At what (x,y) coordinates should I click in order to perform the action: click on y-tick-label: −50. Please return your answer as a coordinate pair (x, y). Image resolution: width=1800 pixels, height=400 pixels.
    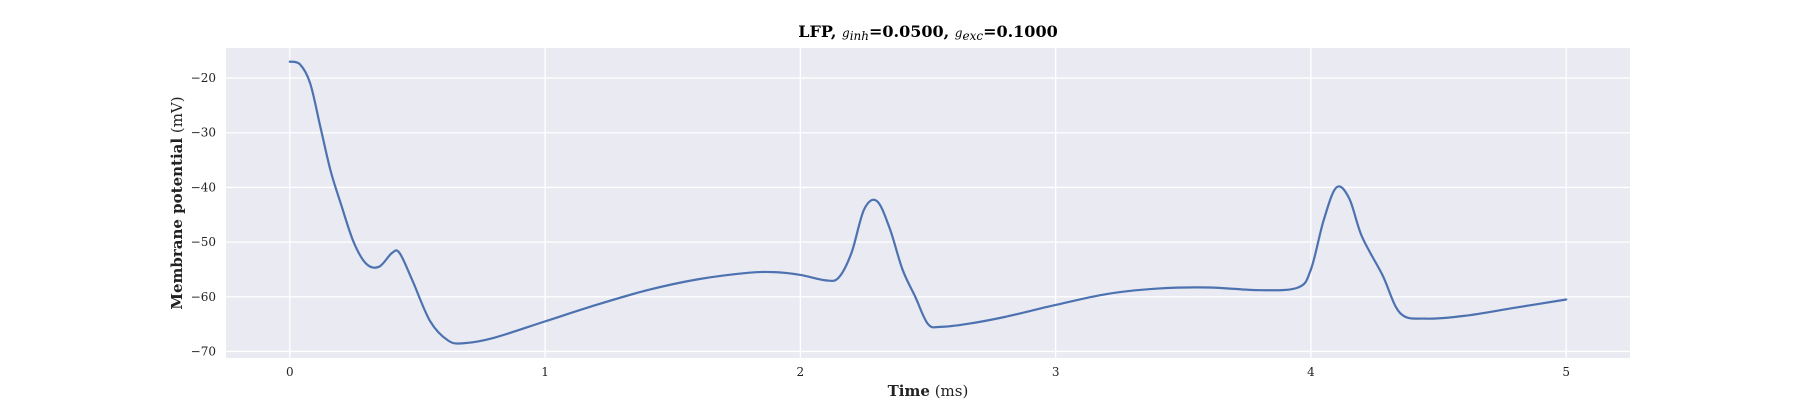
    Looking at the image, I should click on (203, 242).